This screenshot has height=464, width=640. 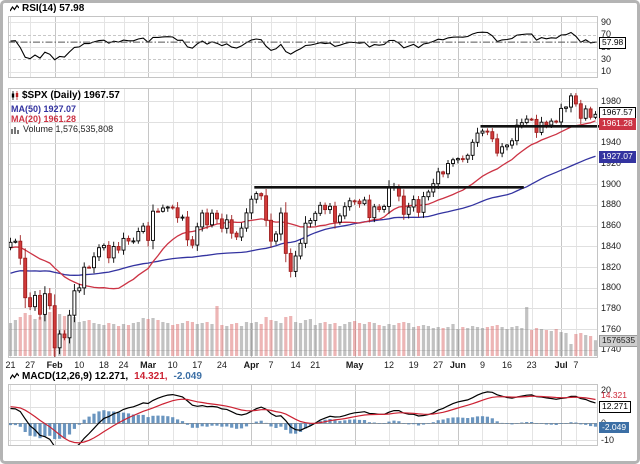 I want to click on ma20-legend-label: MA(20) 1961.28, so click(x=44, y=119).